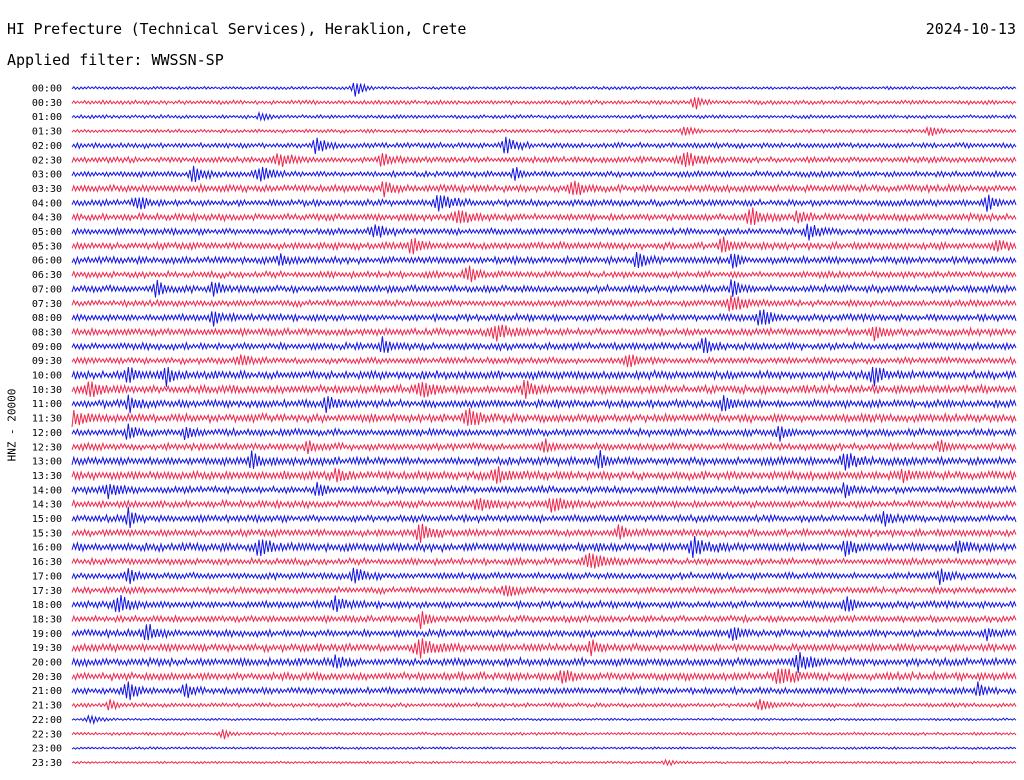 The width and height of the screenshot is (1024, 780). What do you see at coordinates (47, 663) in the screenshot?
I see `time-label: 20:00` at bounding box center [47, 663].